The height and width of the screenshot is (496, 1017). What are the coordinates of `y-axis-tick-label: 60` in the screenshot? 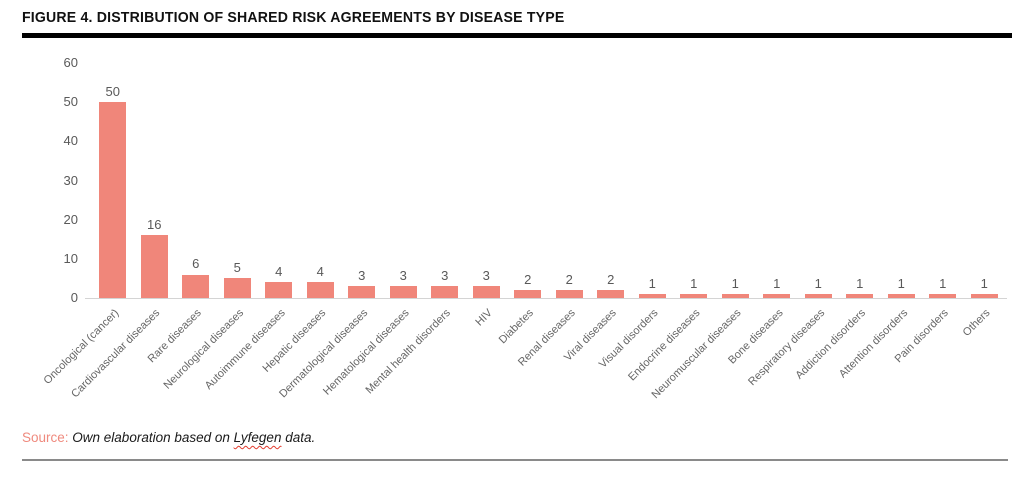 It's located at (70, 62).